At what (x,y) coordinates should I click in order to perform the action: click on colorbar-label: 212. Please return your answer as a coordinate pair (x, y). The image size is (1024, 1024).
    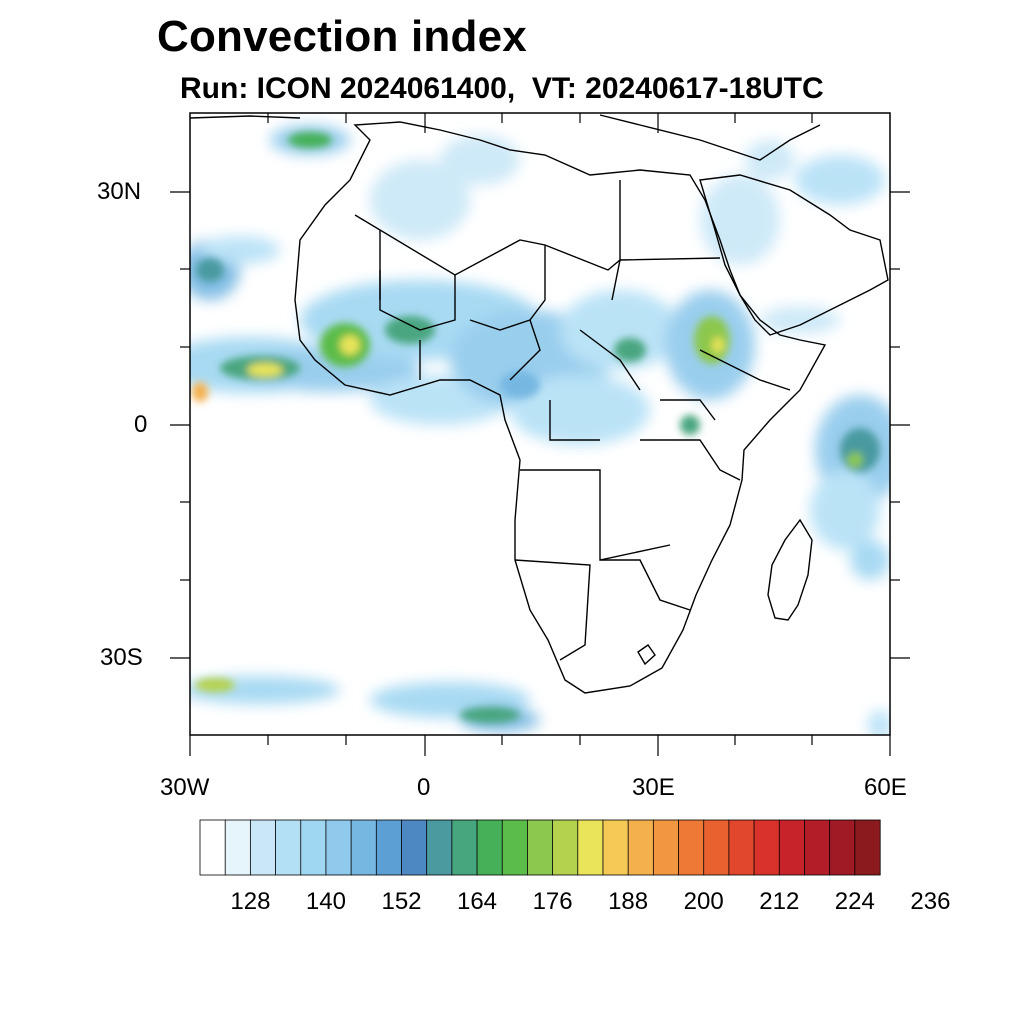
    Looking at the image, I should click on (779, 901).